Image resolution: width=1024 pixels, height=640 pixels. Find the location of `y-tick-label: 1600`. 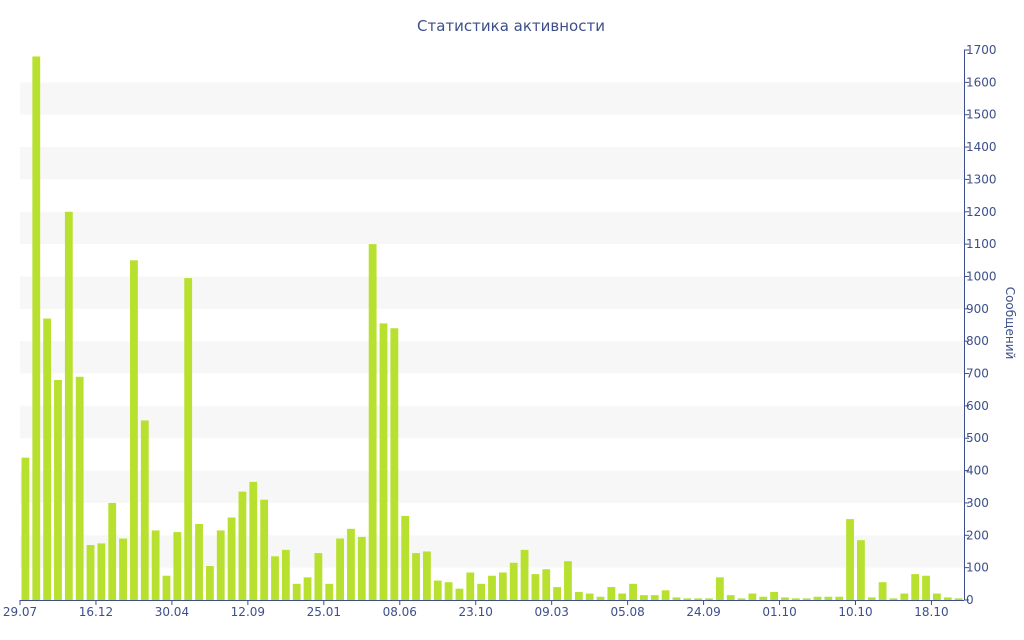

y-tick-label: 1600 is located at coordinates (981, 82).